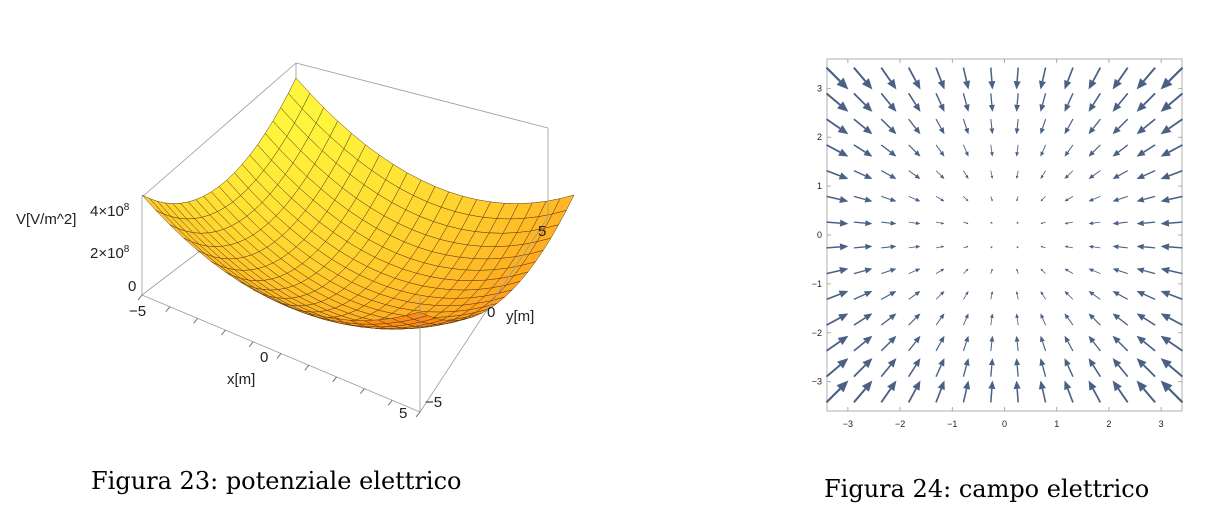 The image size is (1227, 528). I want to click on x-tick-label: −3, so click(848, 424).